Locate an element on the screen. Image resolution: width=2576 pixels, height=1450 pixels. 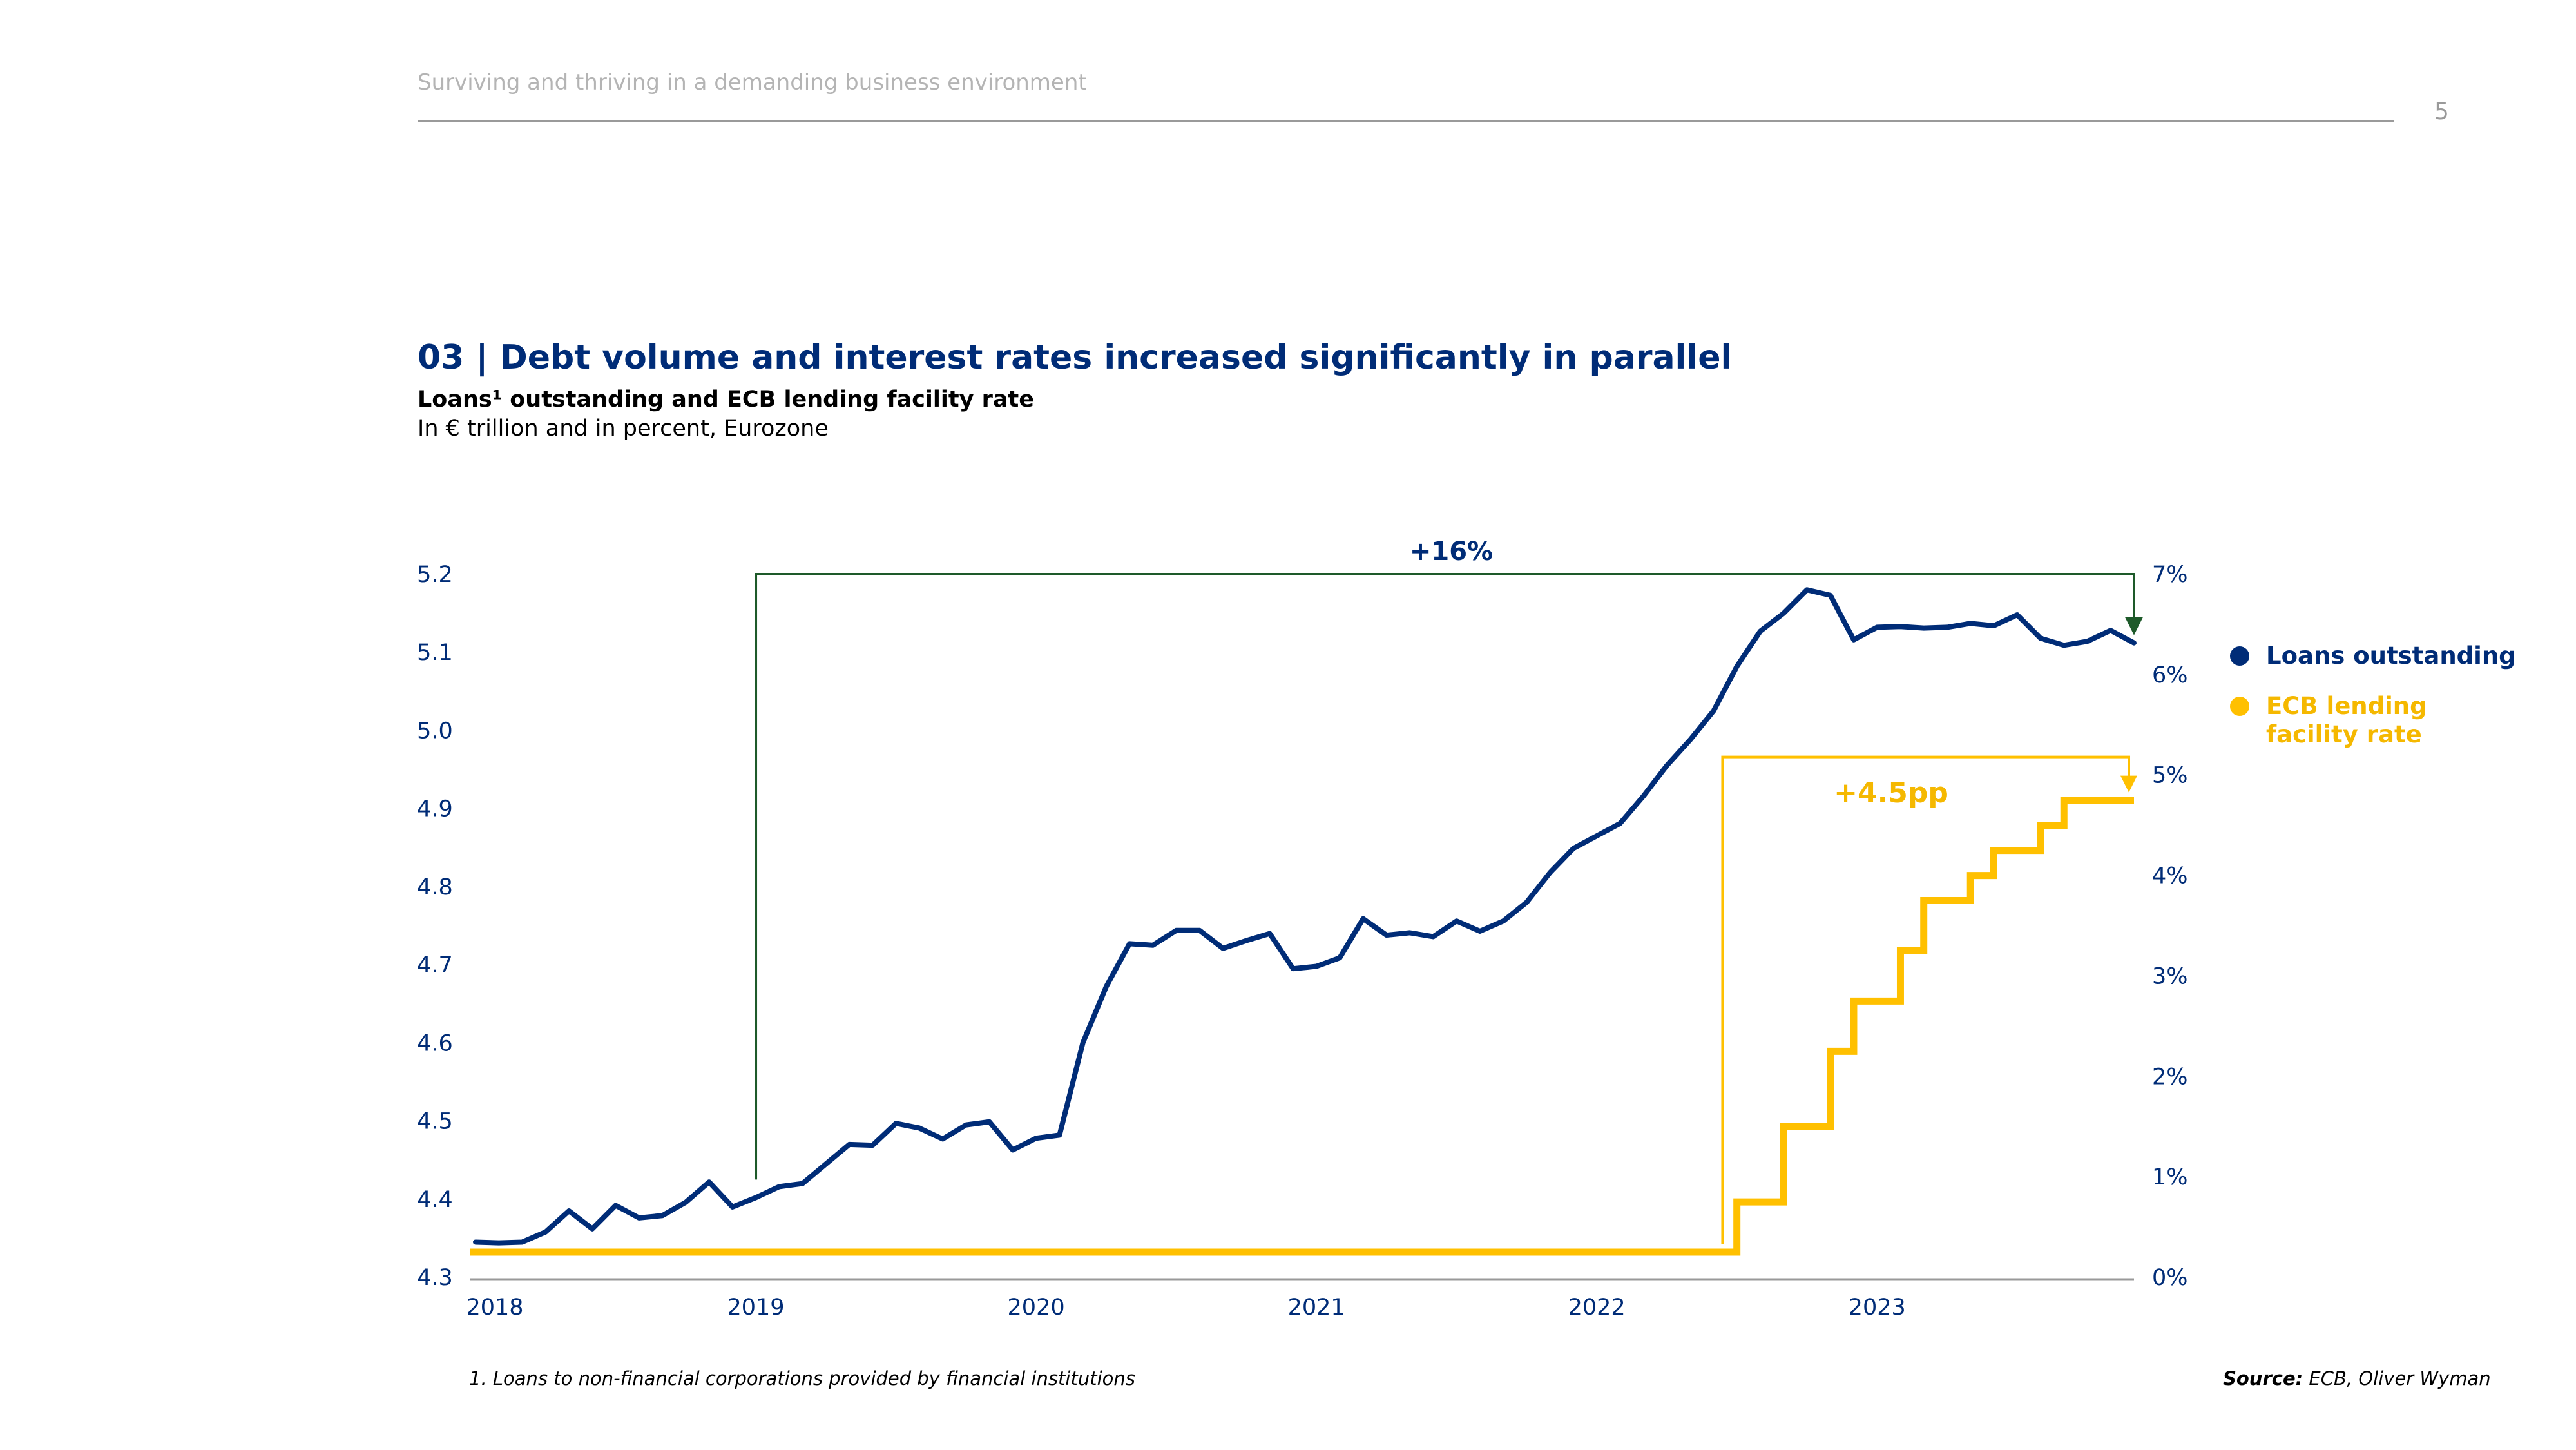
y-left-tick-label: 5.0 is located at coordinates (435, 731).